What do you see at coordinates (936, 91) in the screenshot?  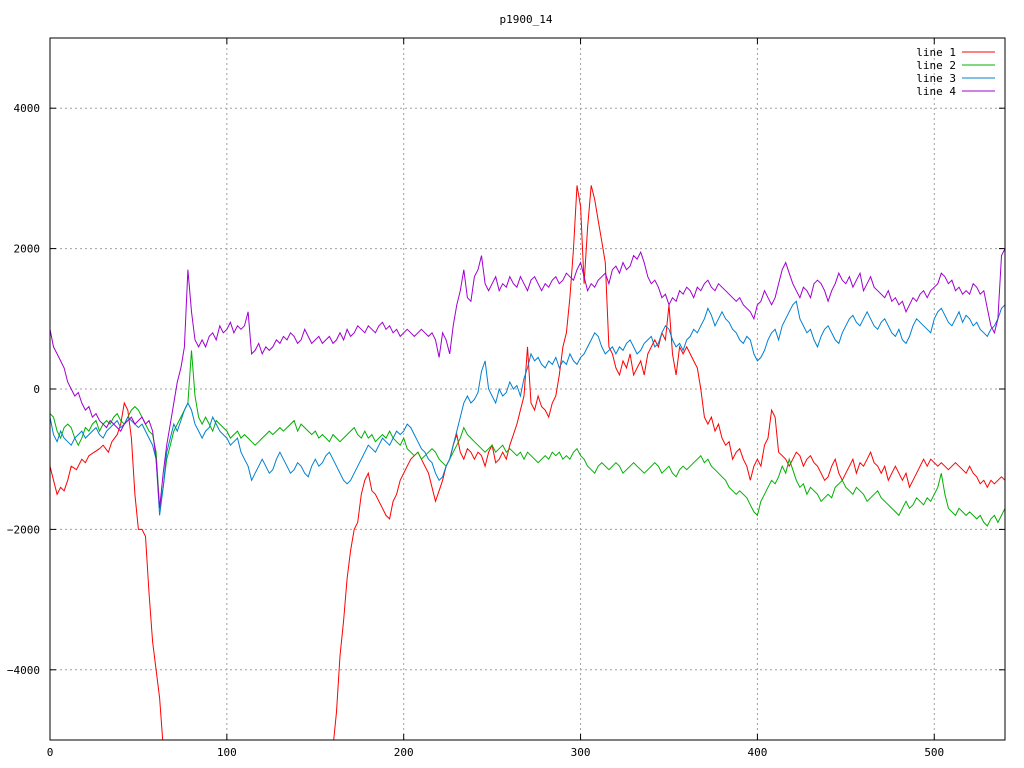 I see `legend-label: line 4` at bounding box center [936, 91].